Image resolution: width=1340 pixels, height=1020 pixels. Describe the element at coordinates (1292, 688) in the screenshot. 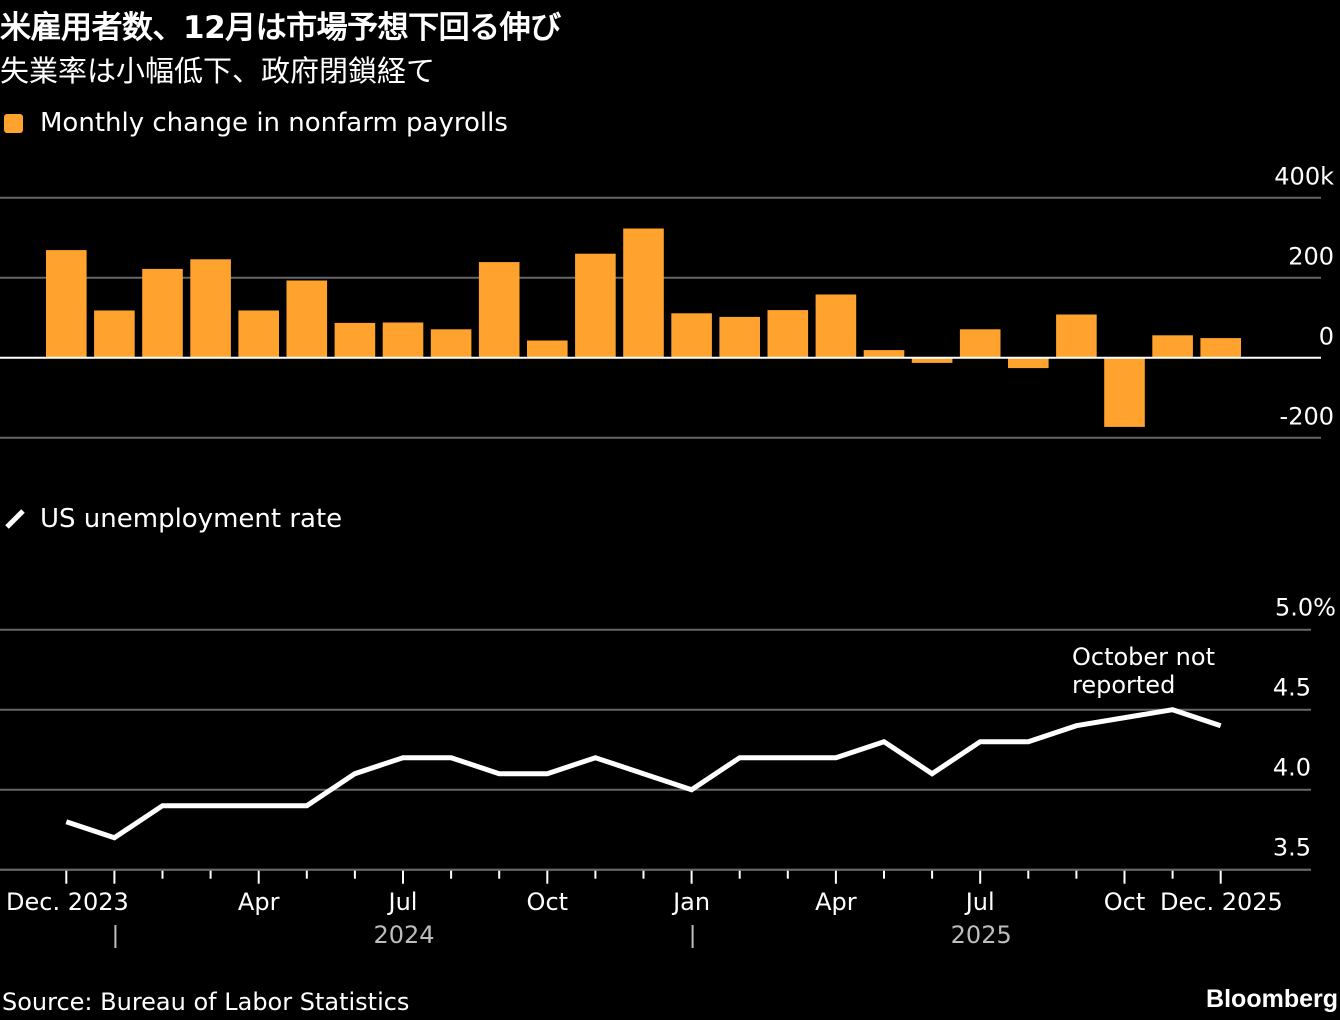

I see `y-tick-label: 4.5` at that location.